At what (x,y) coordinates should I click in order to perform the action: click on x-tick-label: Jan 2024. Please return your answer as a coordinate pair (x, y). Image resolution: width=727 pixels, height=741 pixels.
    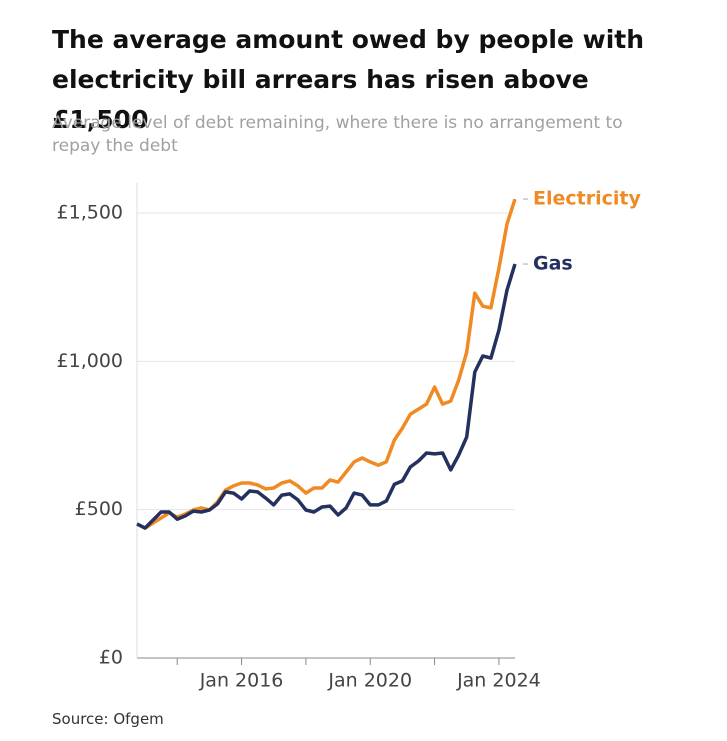
    Looking at the image, I should click on (498, 681).